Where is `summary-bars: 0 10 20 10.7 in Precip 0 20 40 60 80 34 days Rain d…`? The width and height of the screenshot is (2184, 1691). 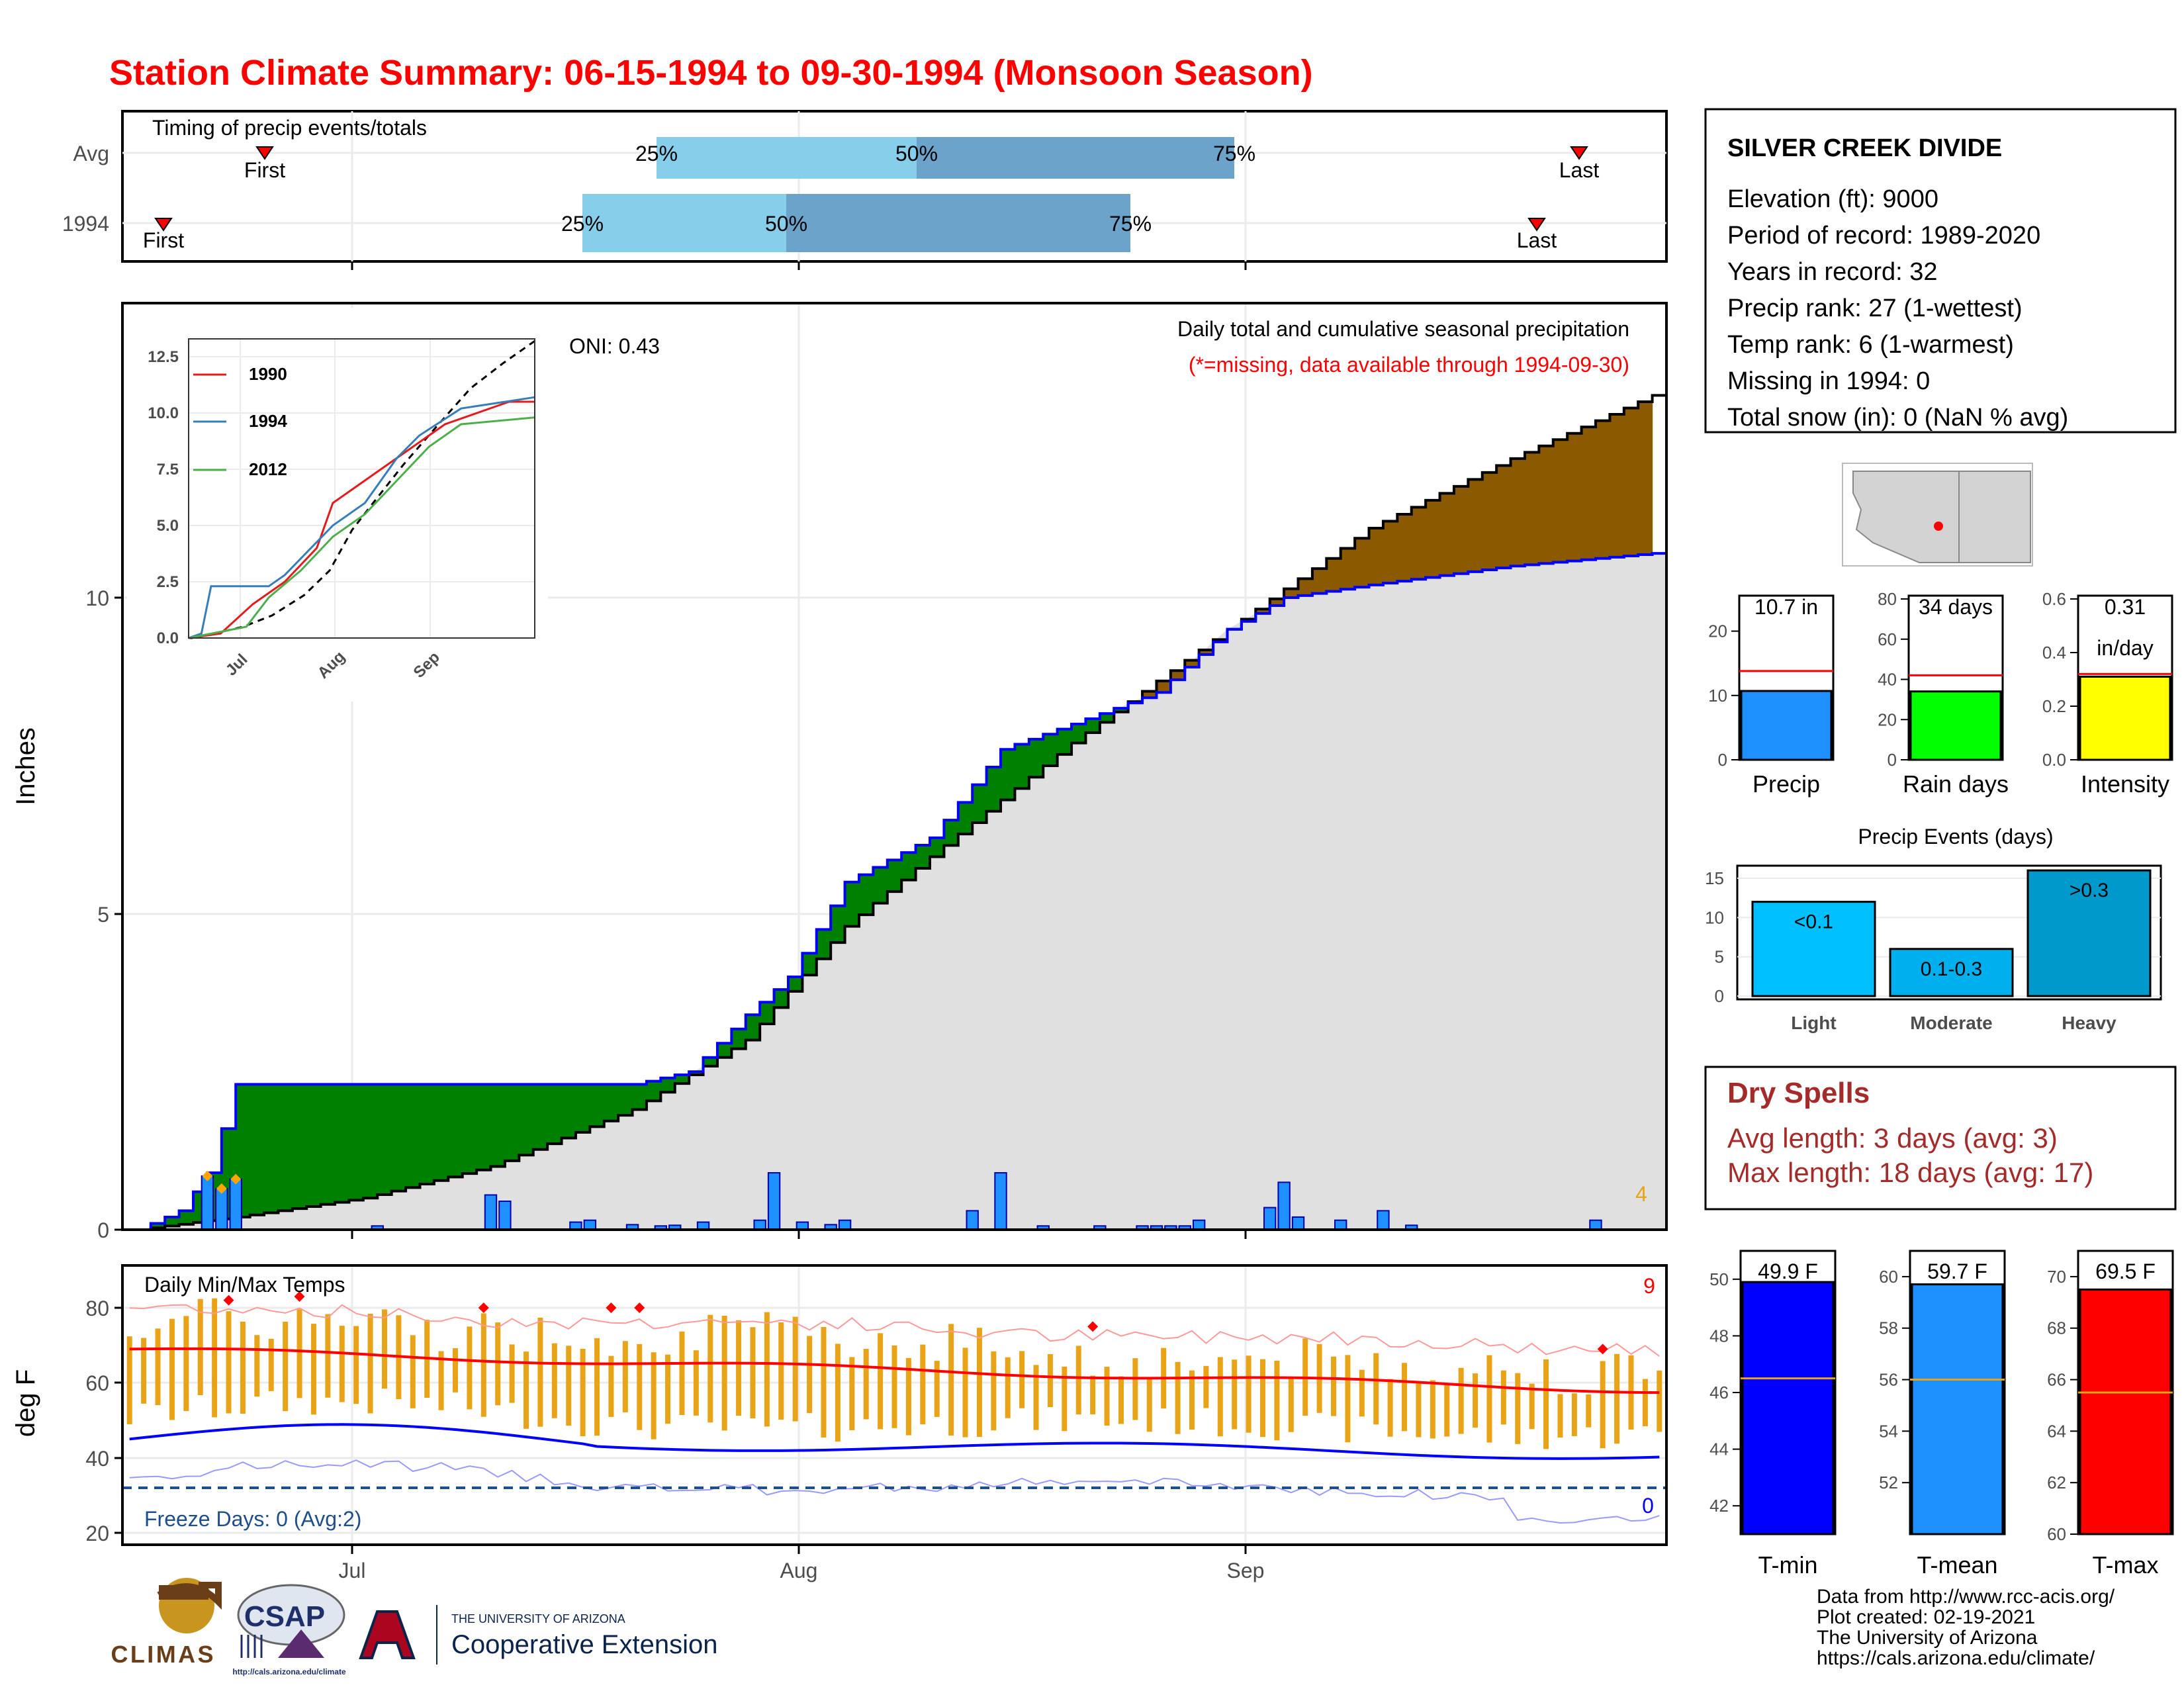
summary-bars: 0 10 20 10.7 in Precip 0 20 40 60 80 34 days Rain d… is located at coordinates (1940, 694).